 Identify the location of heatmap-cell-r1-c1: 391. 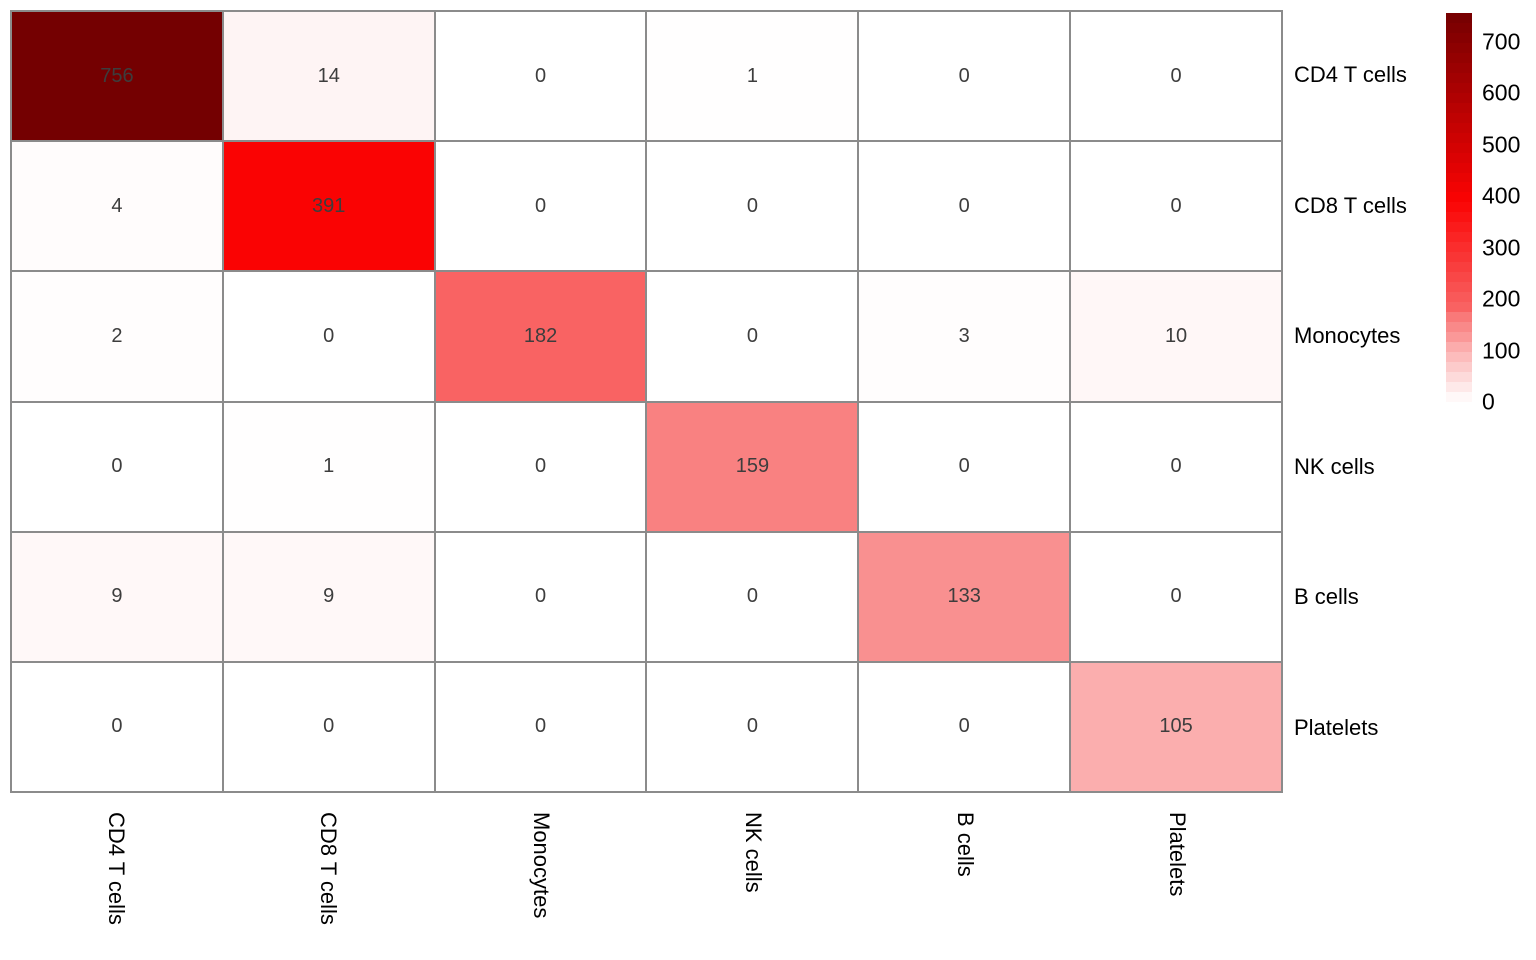
(328, 206).